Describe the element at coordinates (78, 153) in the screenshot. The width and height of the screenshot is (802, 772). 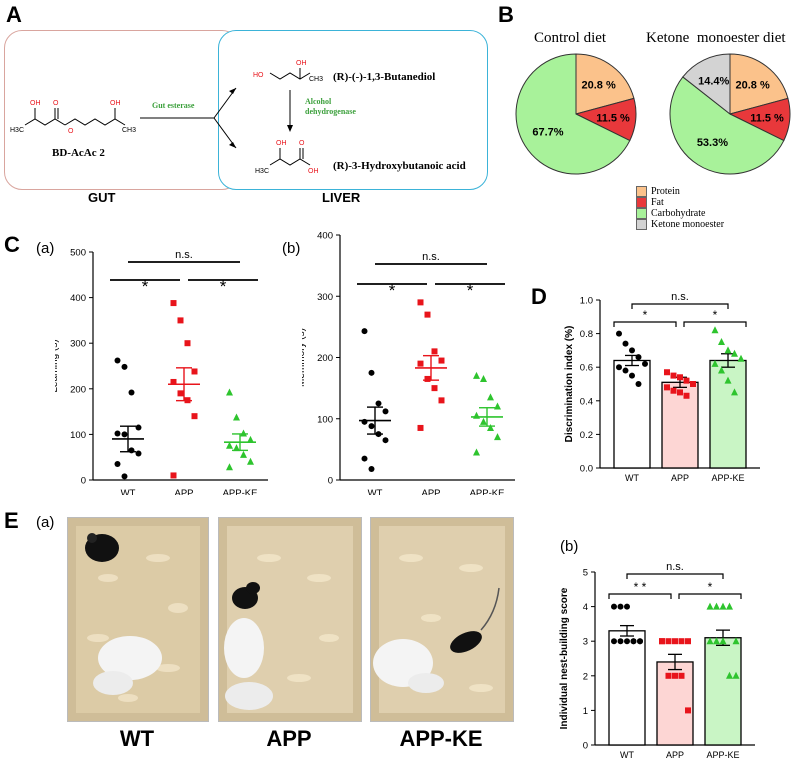
I see `compound-label: BD-AcAc 2` at that location.